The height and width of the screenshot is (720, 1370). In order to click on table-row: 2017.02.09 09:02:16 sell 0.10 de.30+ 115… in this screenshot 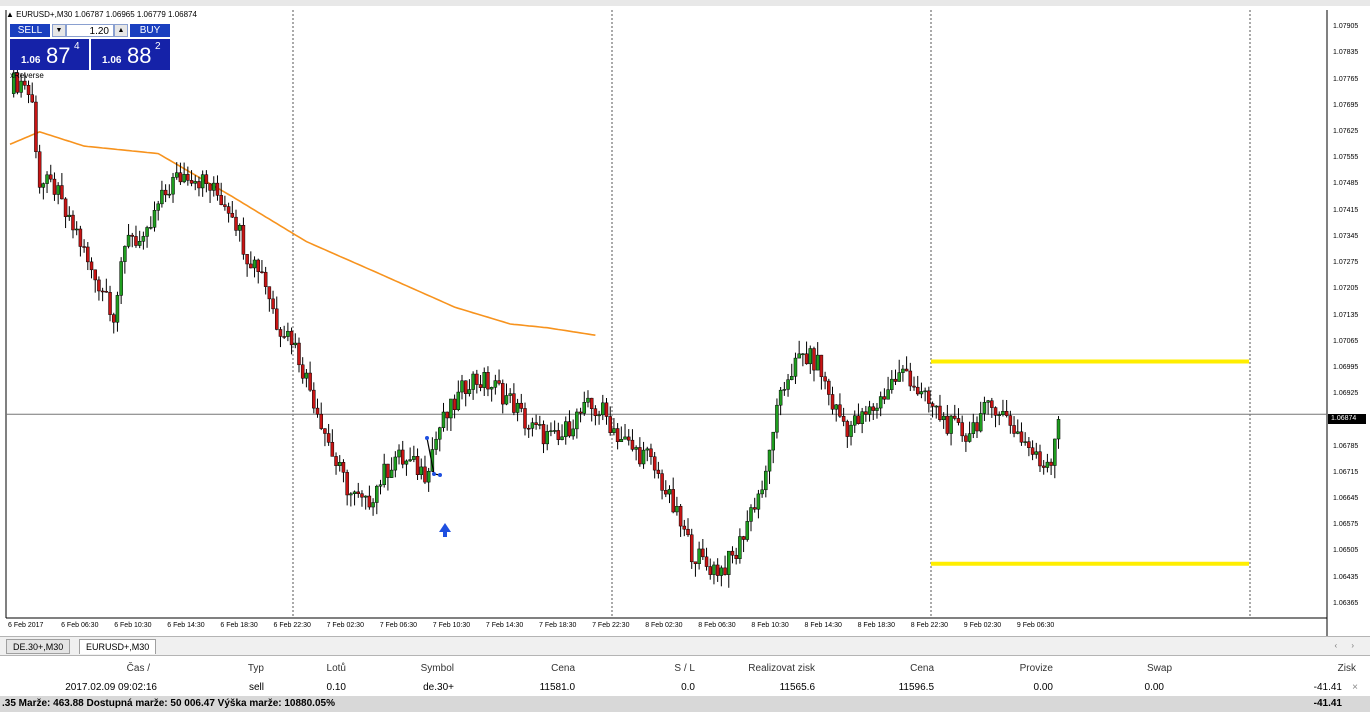, I will do `click(685, 688)`.